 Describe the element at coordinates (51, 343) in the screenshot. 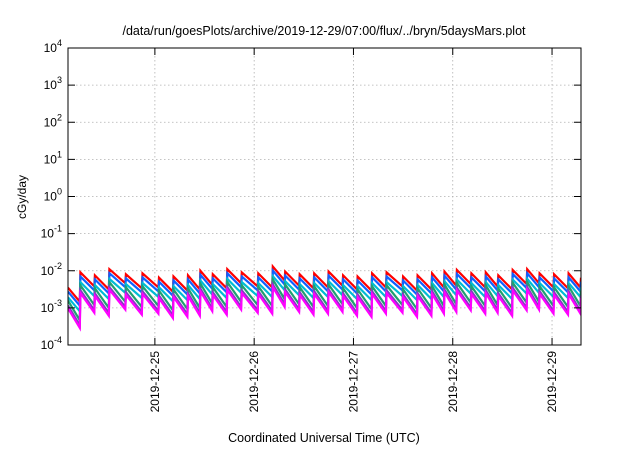

I see `y-tick-label: 10⁻⁴` at that location.